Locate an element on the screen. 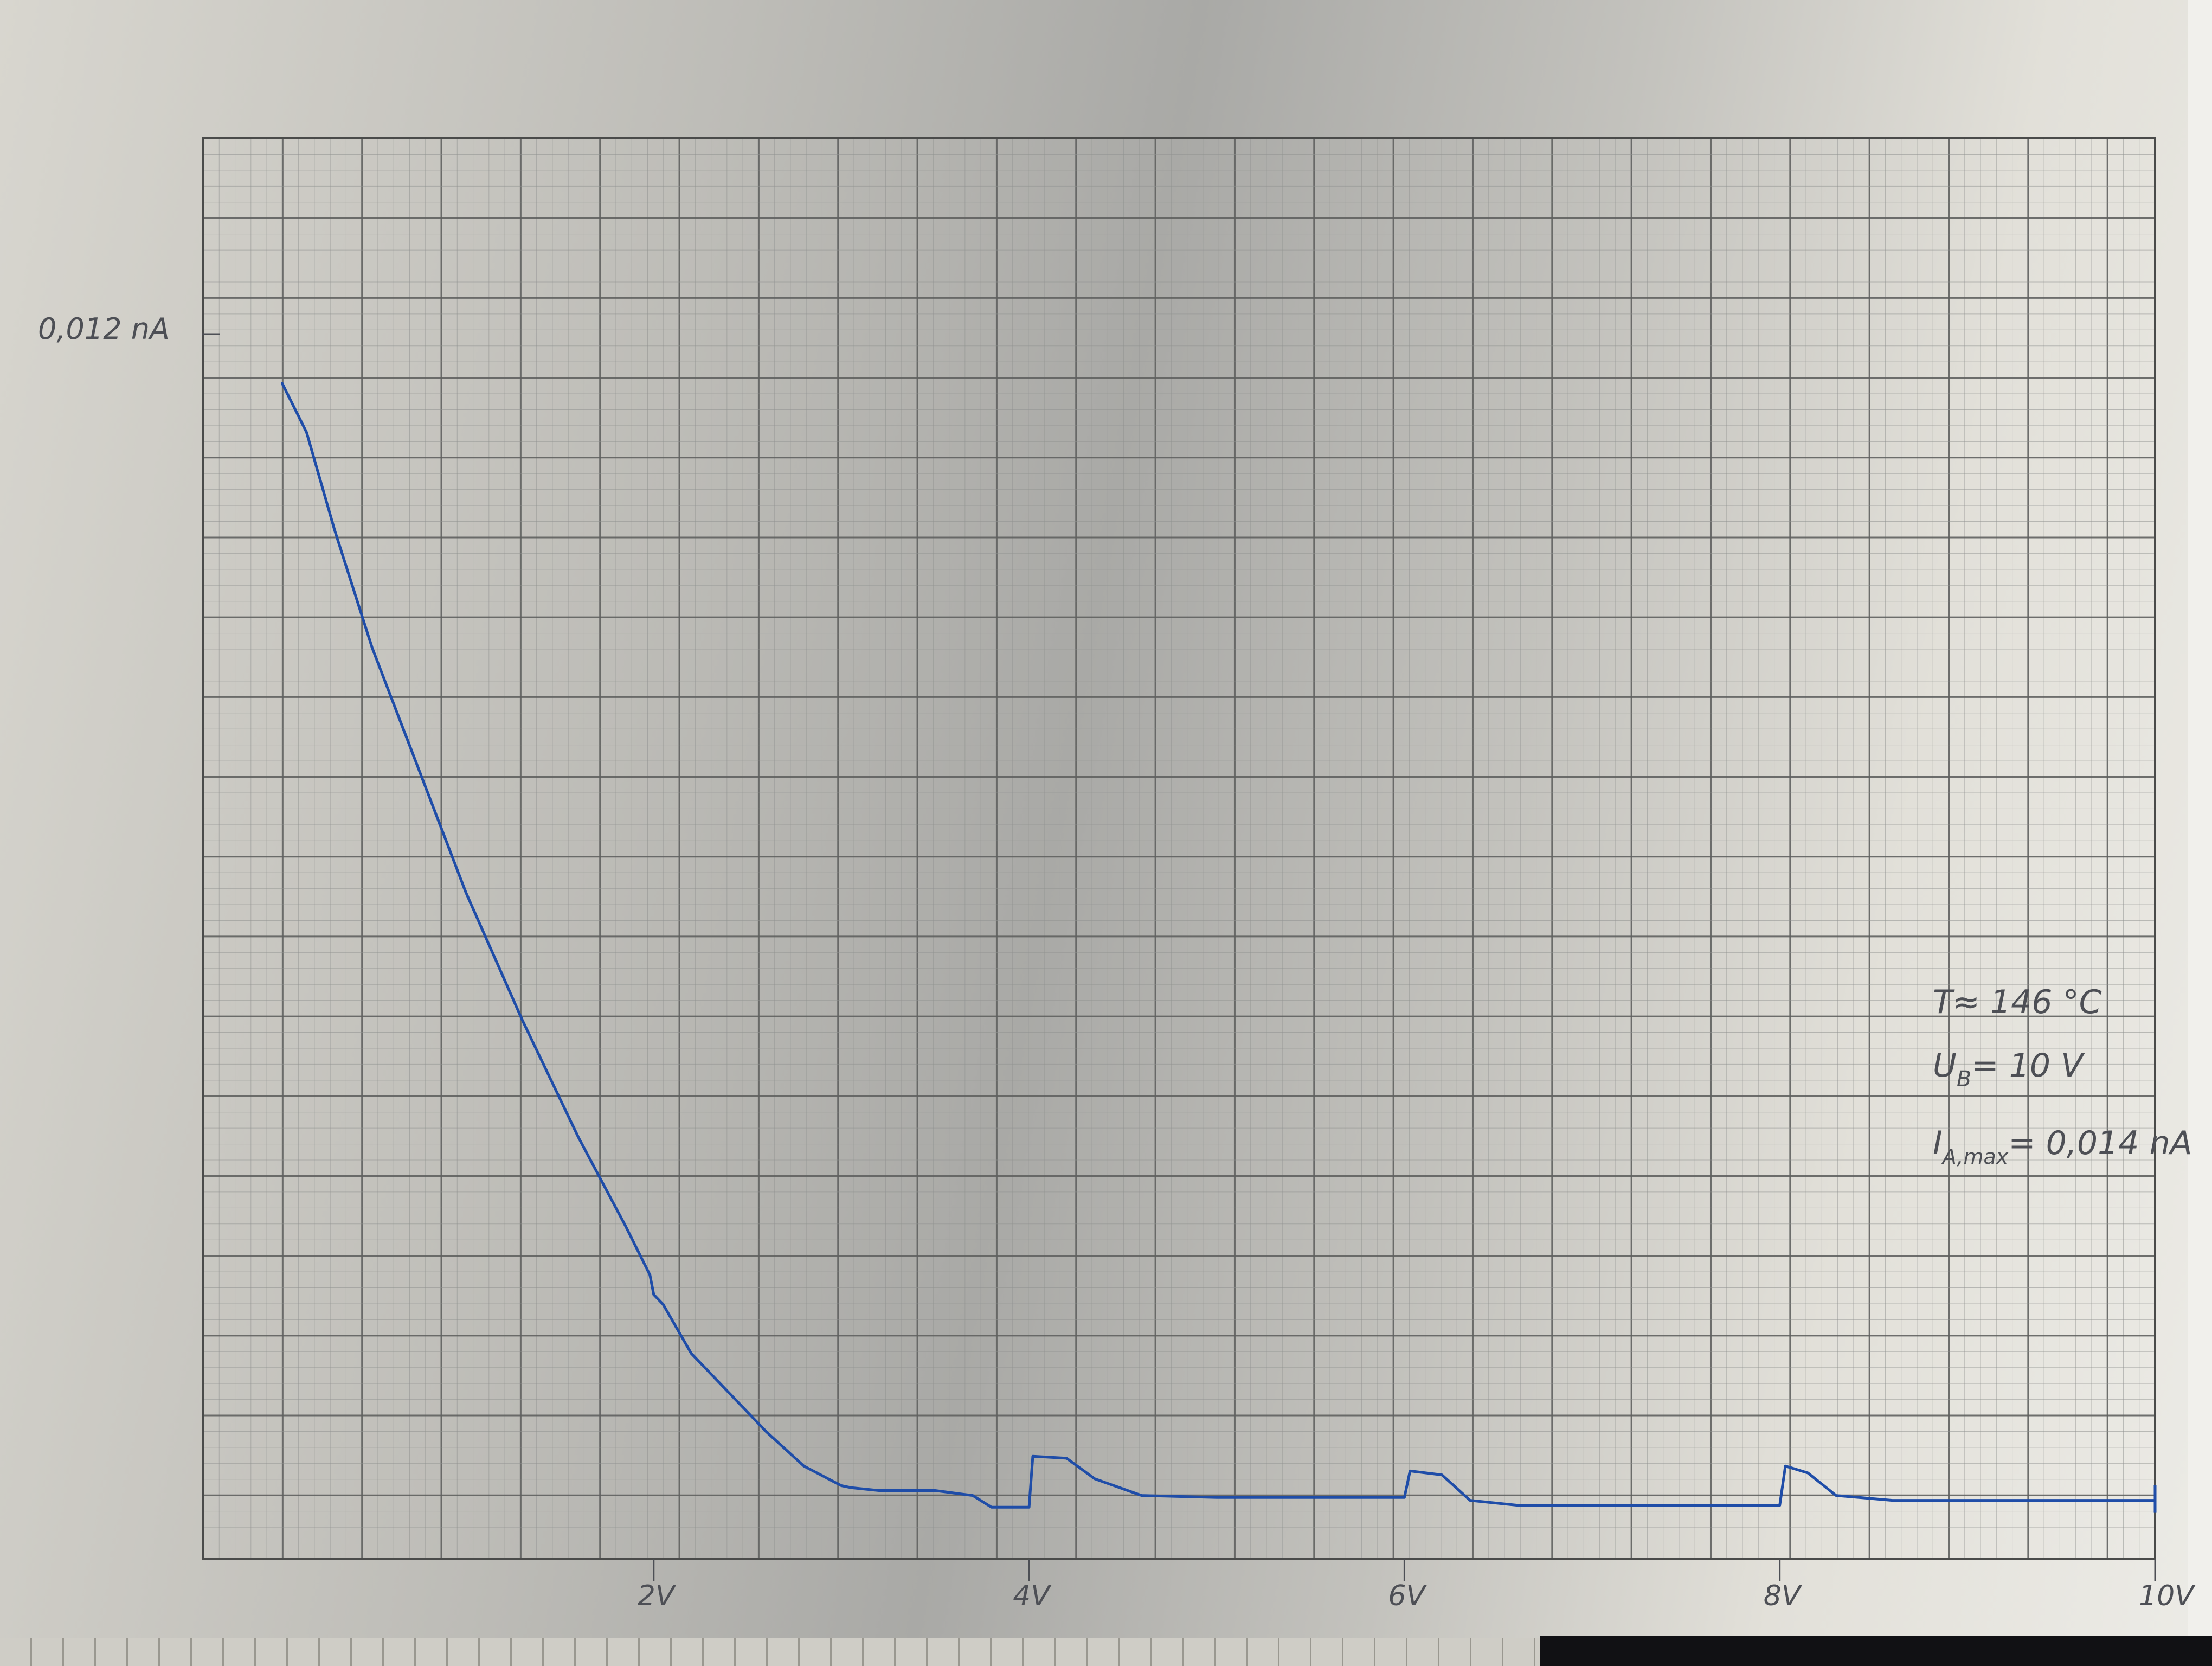 The width and height of the screenshot is (2212, 1666). x-tick-label-8: 8V is located at coordinates (1783, 1596).